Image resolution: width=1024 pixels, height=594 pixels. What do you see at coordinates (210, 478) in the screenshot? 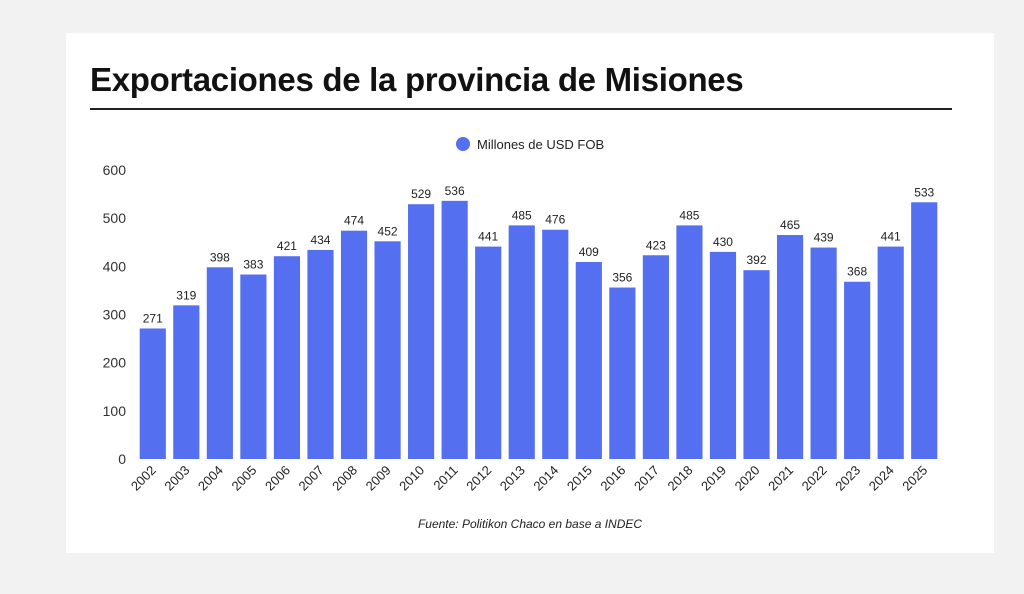
I see `x-tick-label: 2004` at bounding box center [210, 478].